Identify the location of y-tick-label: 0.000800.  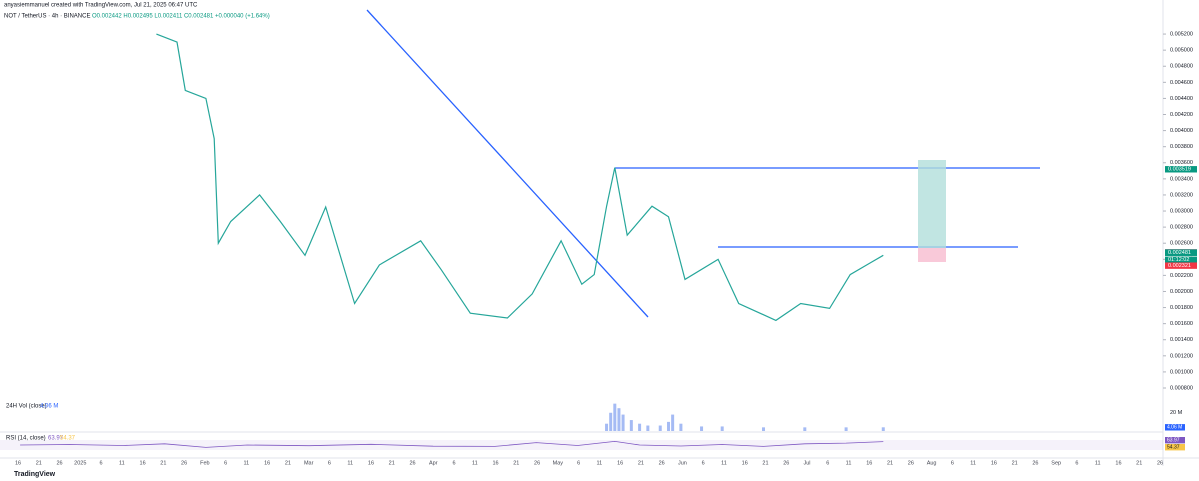
(1181, 388).